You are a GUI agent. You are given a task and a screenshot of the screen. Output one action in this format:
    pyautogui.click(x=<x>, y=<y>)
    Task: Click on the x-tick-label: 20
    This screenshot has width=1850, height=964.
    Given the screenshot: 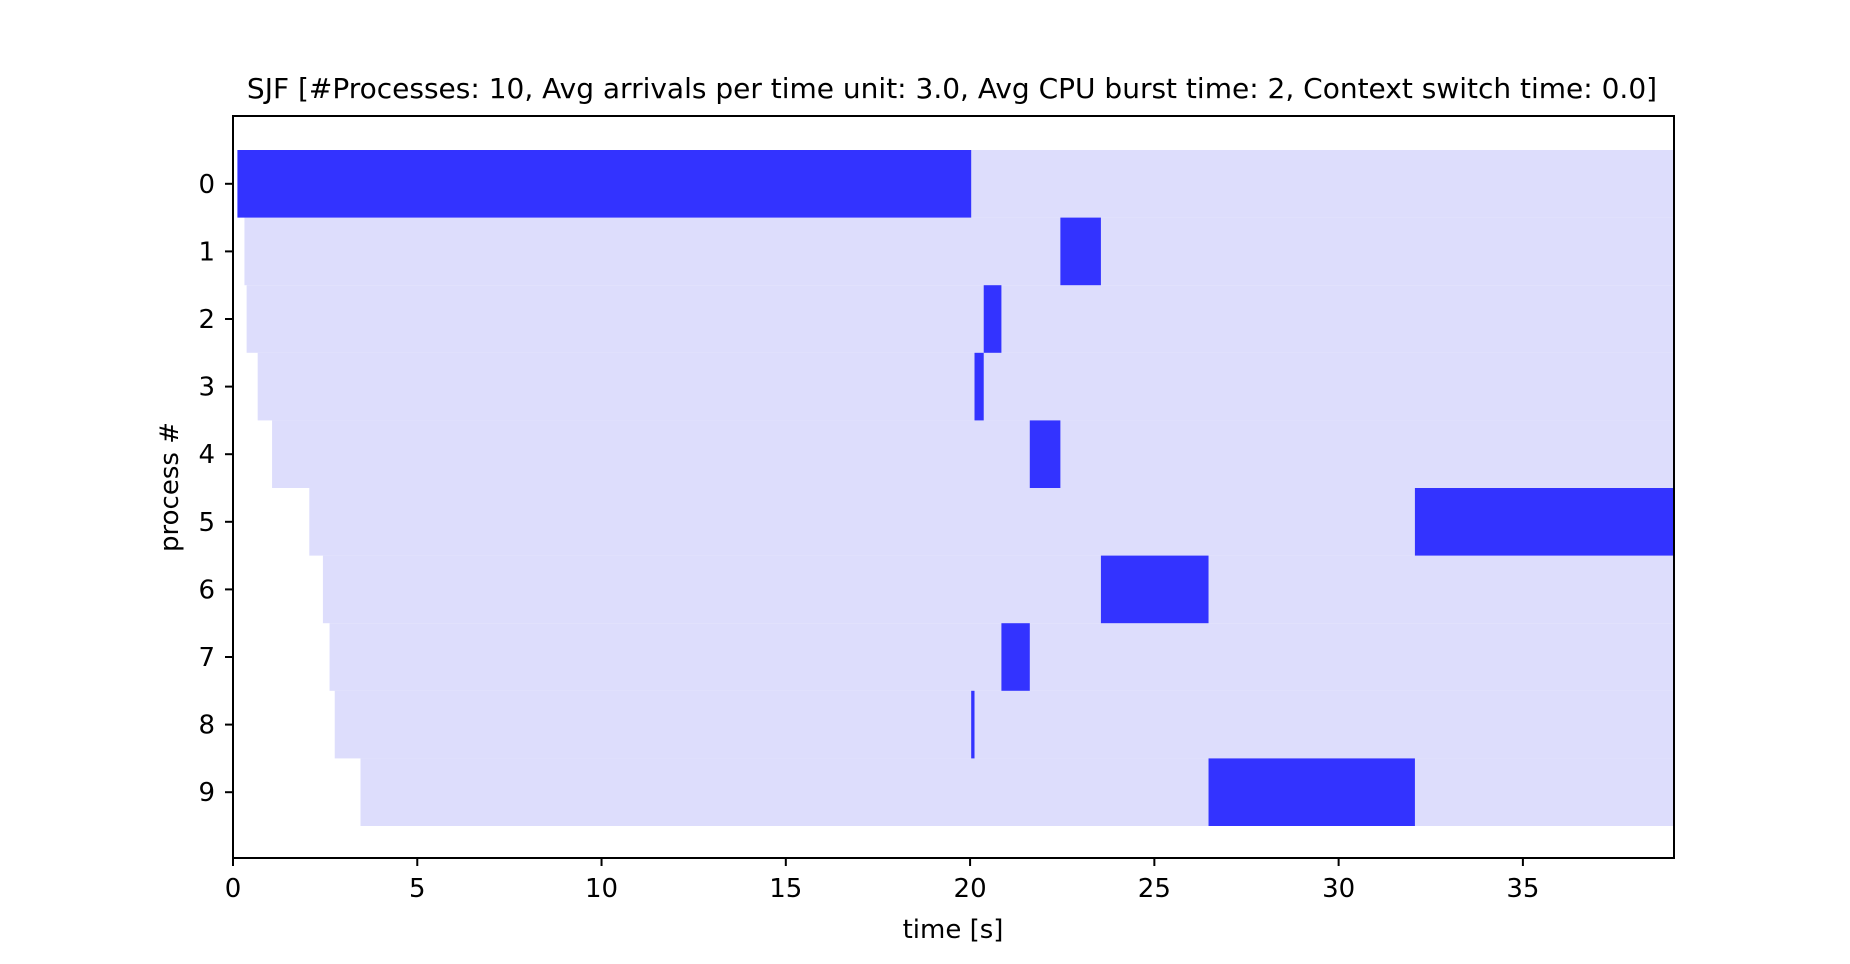 What is the action you would take?
    pyautogui.click(x=970, y=889)
    